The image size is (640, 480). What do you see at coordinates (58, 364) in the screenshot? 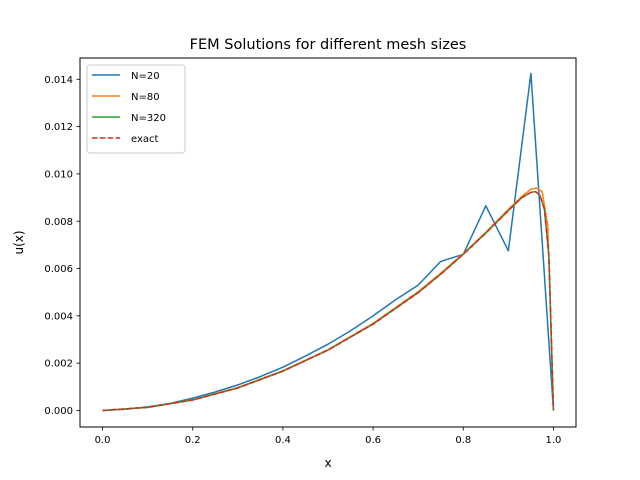
I see `y-tick-label: 0.002` at bounding box center [58, 364].